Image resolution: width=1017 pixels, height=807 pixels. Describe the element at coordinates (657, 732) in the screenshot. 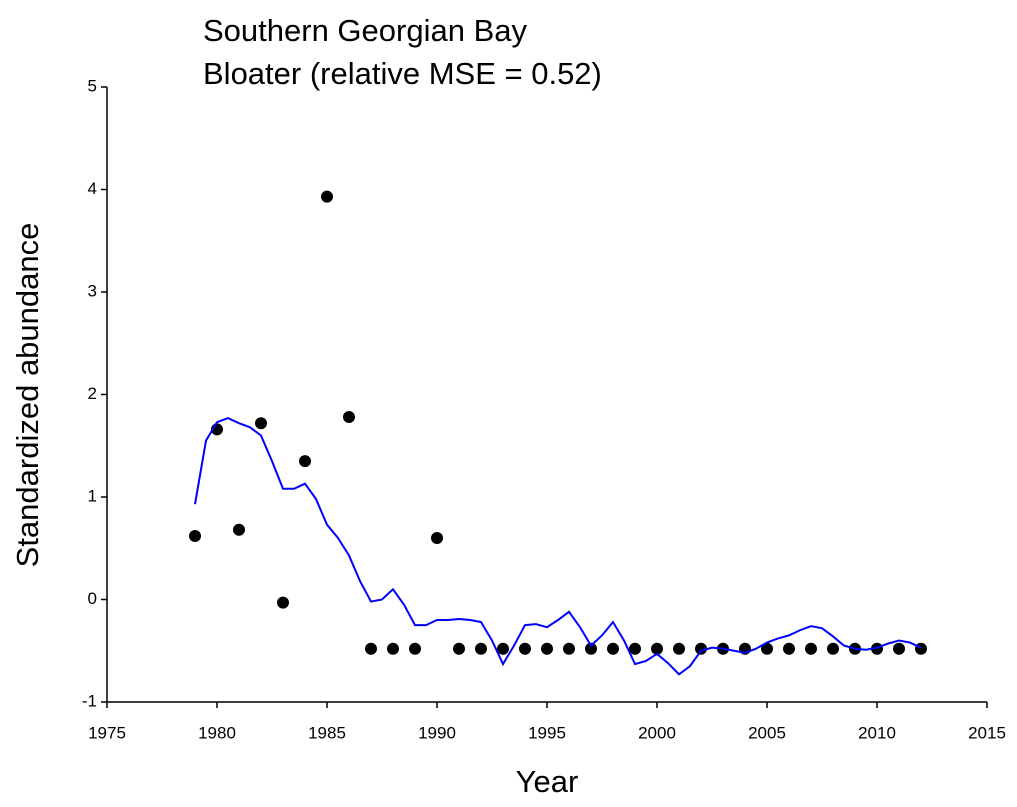

I see `x-tick-label: 2000` at that location.